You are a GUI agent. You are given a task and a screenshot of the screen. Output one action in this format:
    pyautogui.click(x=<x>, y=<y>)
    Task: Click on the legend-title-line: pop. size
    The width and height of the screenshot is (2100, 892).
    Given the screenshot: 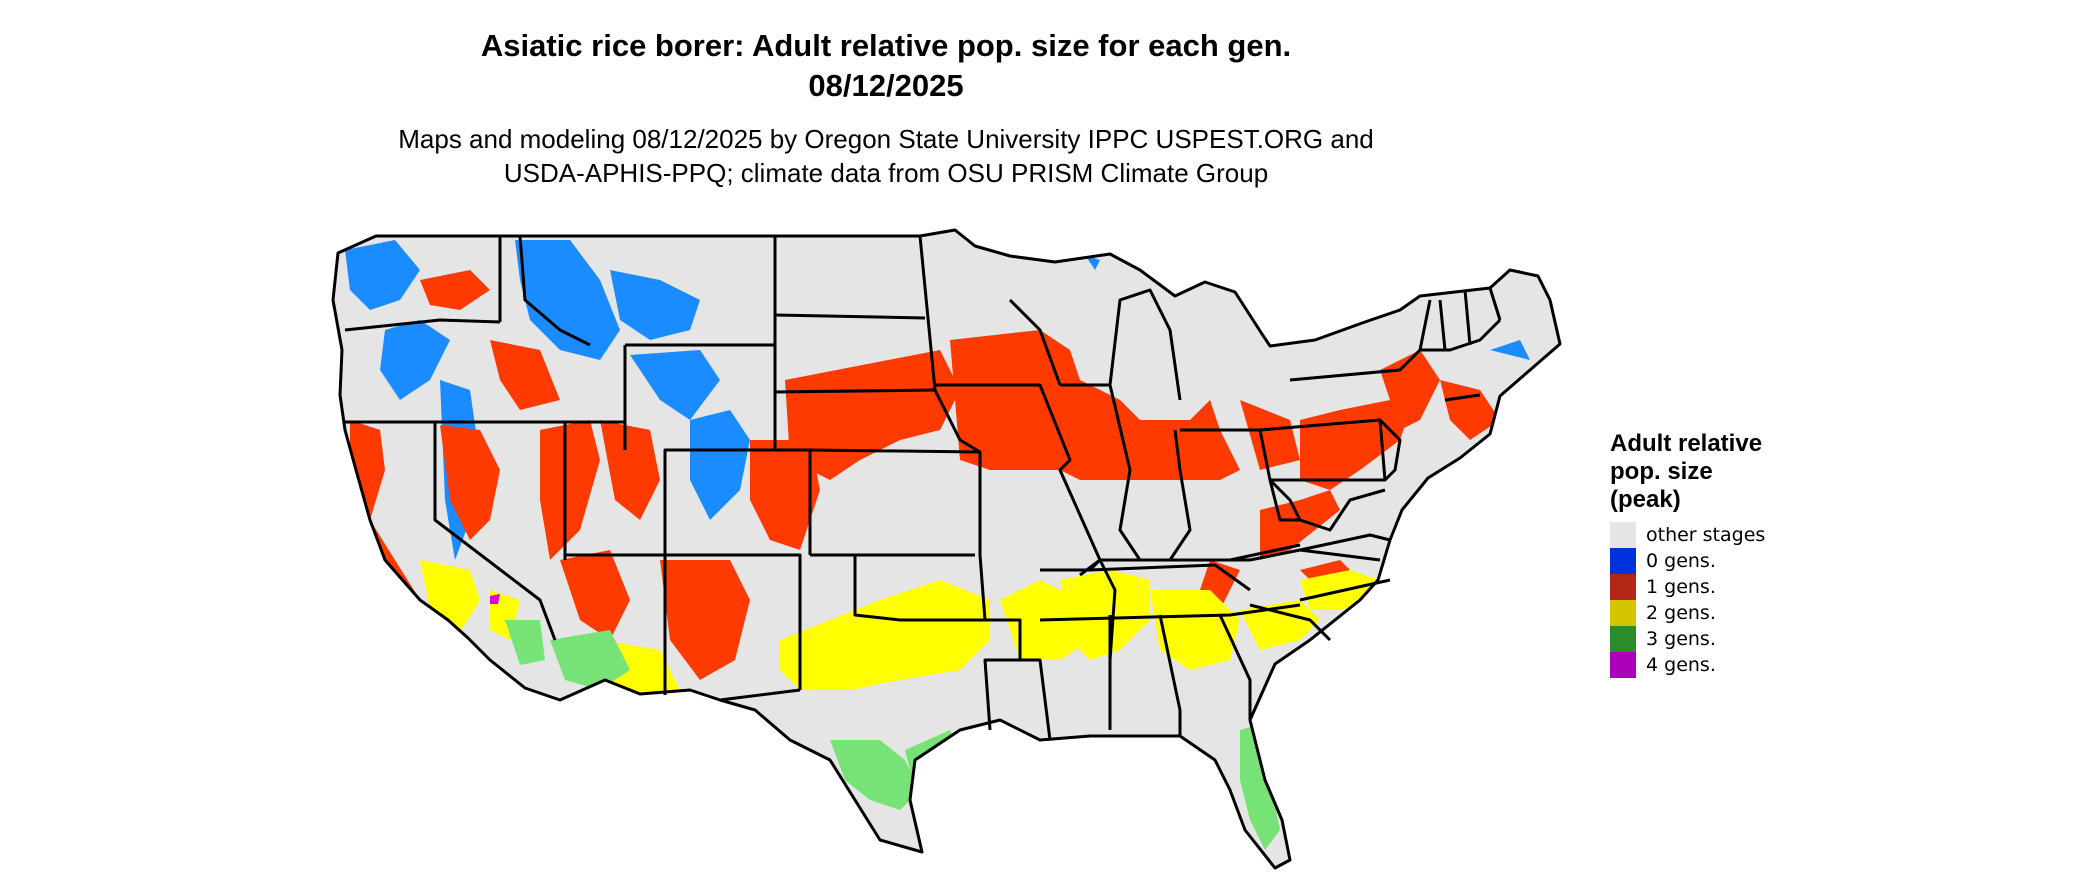 What is the action you would take?
    pyautogui.click(x=1661, y=471)
    